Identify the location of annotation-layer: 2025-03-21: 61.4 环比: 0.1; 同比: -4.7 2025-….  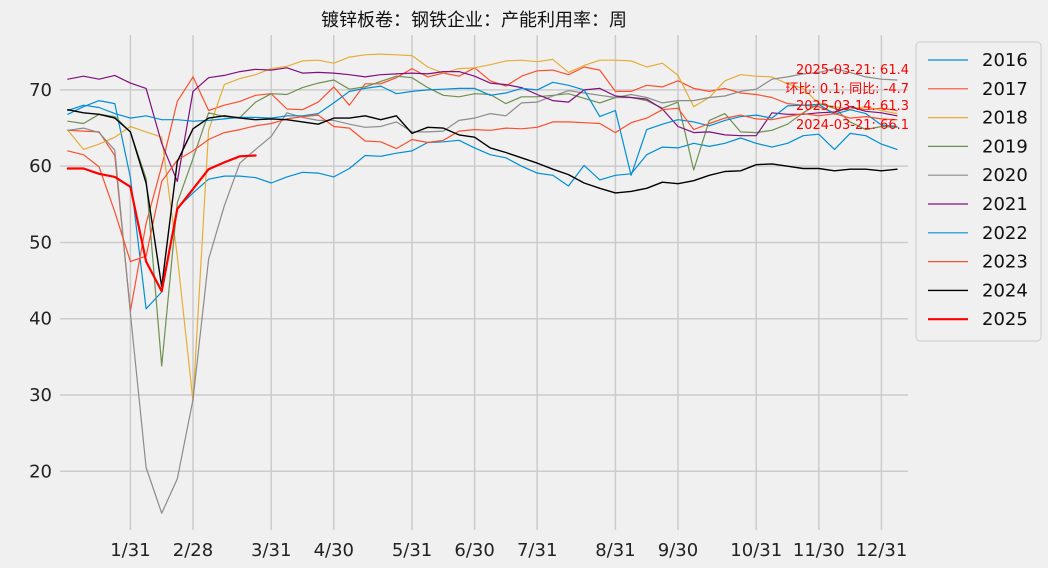
(847, 98).